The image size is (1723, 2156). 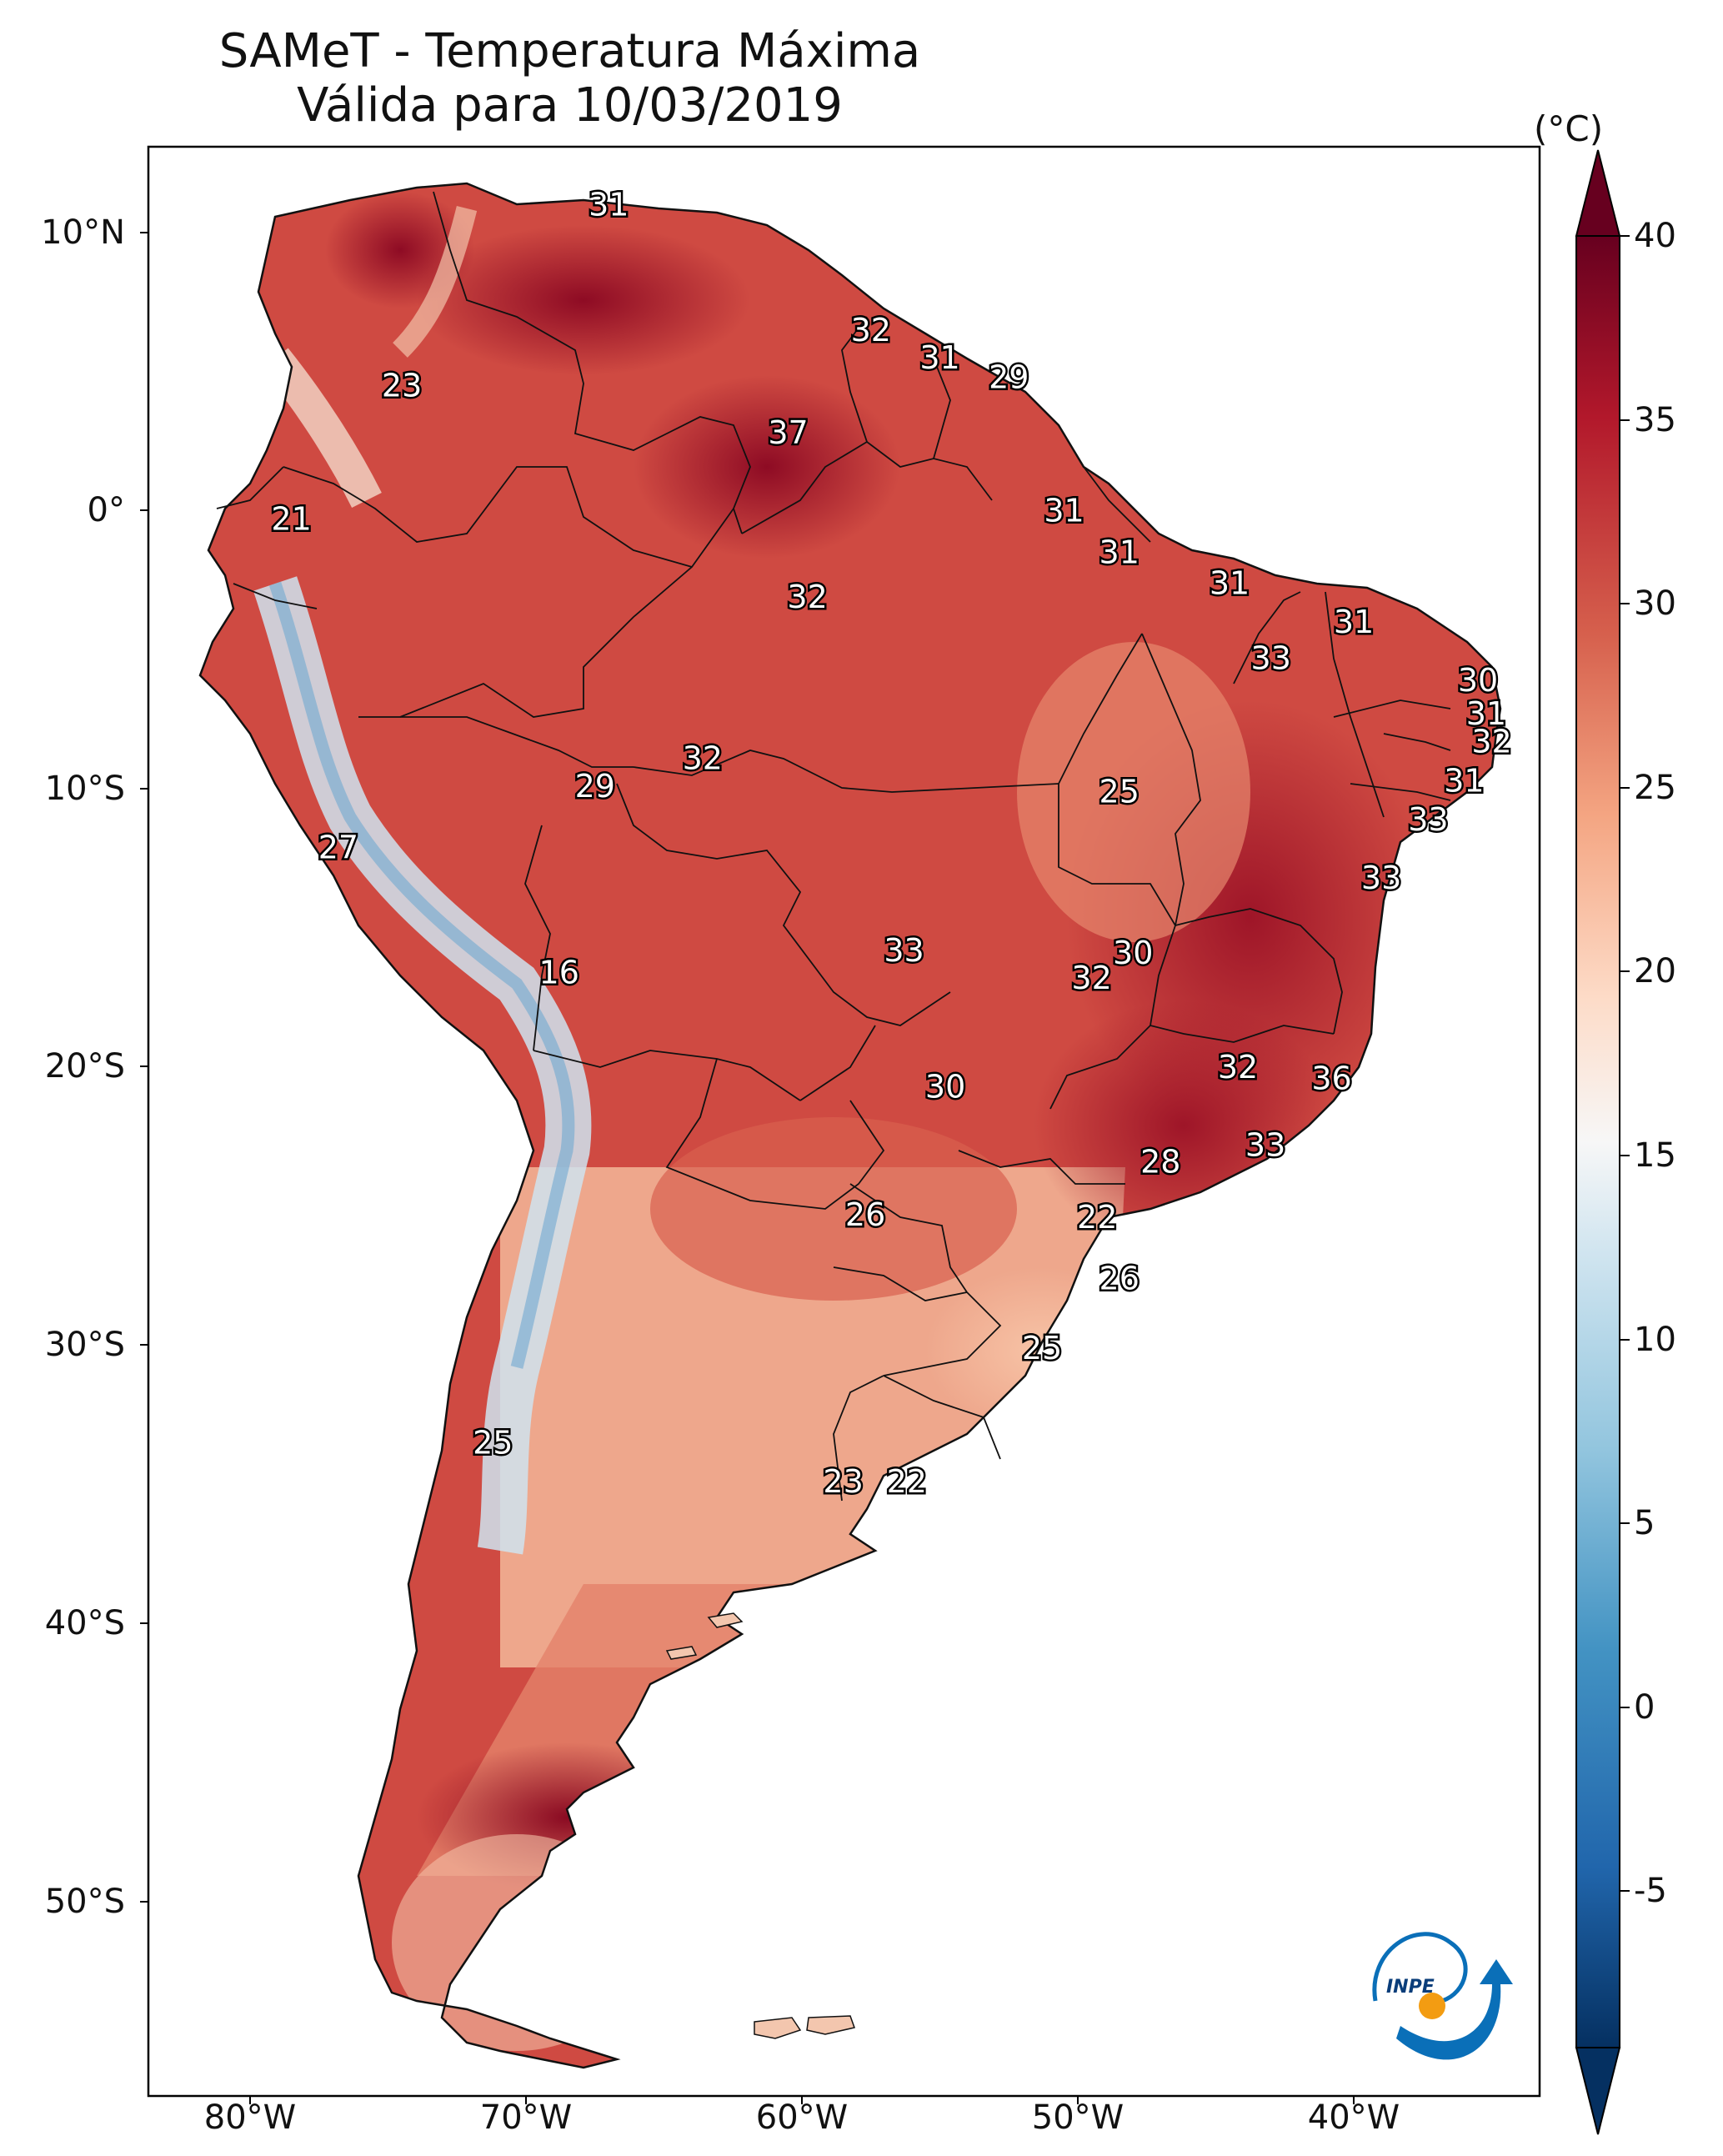 I want to click on lon-label-60w: 60°W, so click(x=802, y=2117).